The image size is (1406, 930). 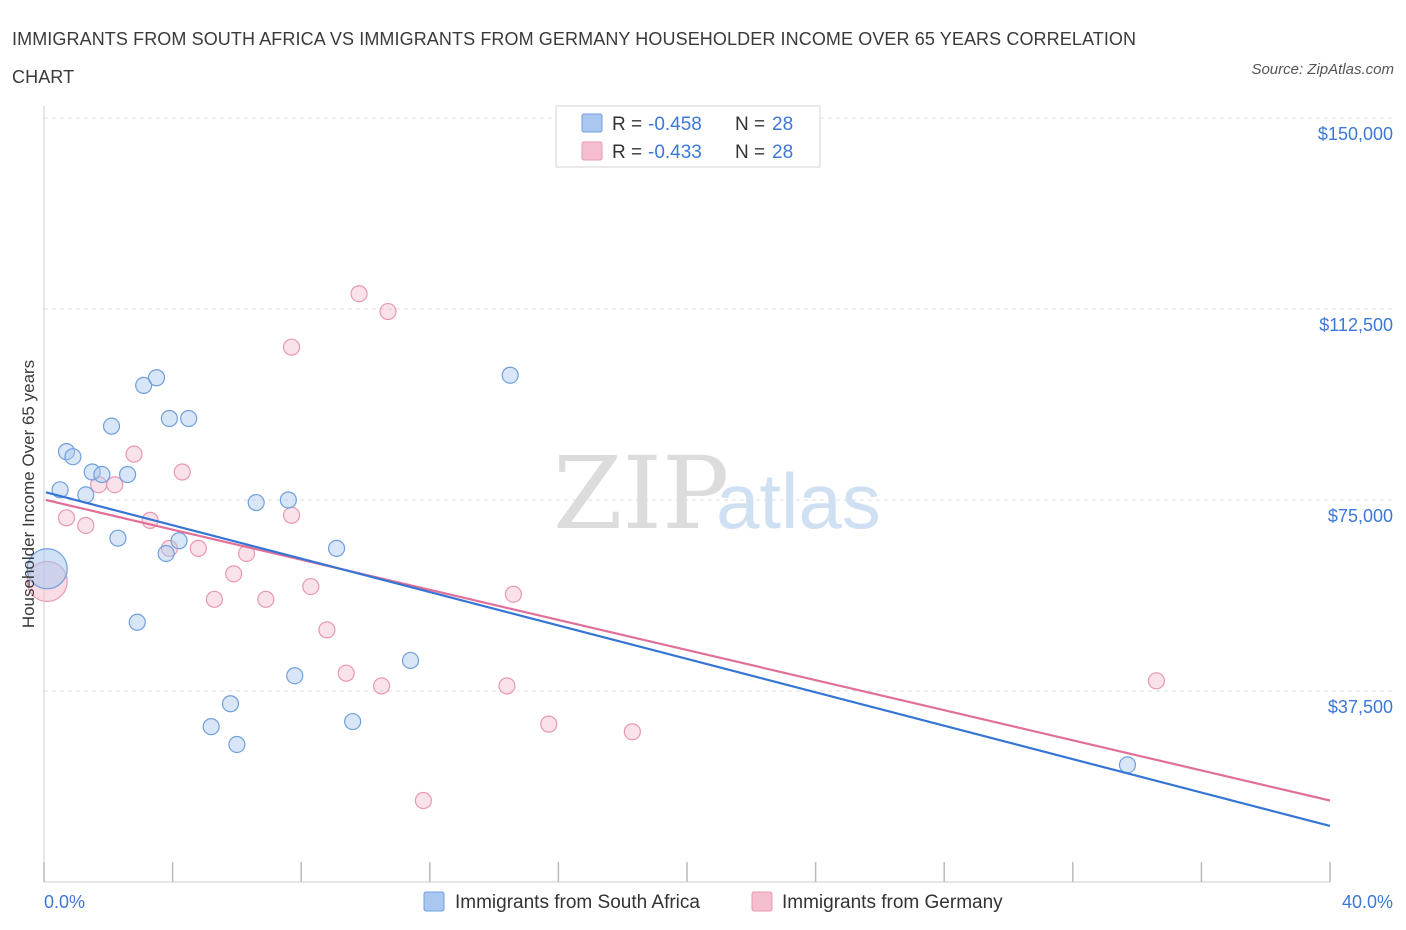 I want to click on legend-r-value-1: -0.458, so click(x=675, y=124).